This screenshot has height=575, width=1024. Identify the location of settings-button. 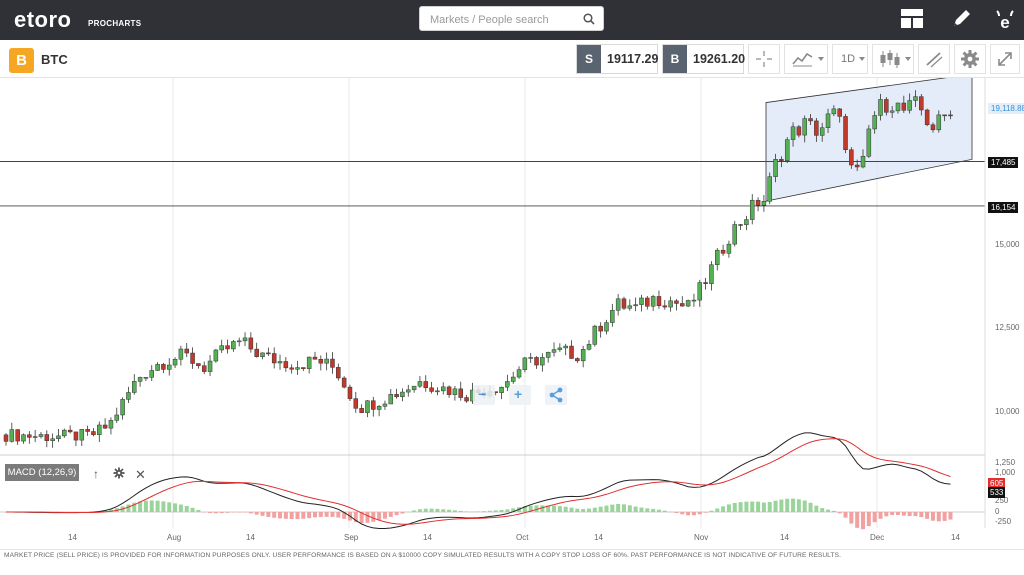
(970, 59).